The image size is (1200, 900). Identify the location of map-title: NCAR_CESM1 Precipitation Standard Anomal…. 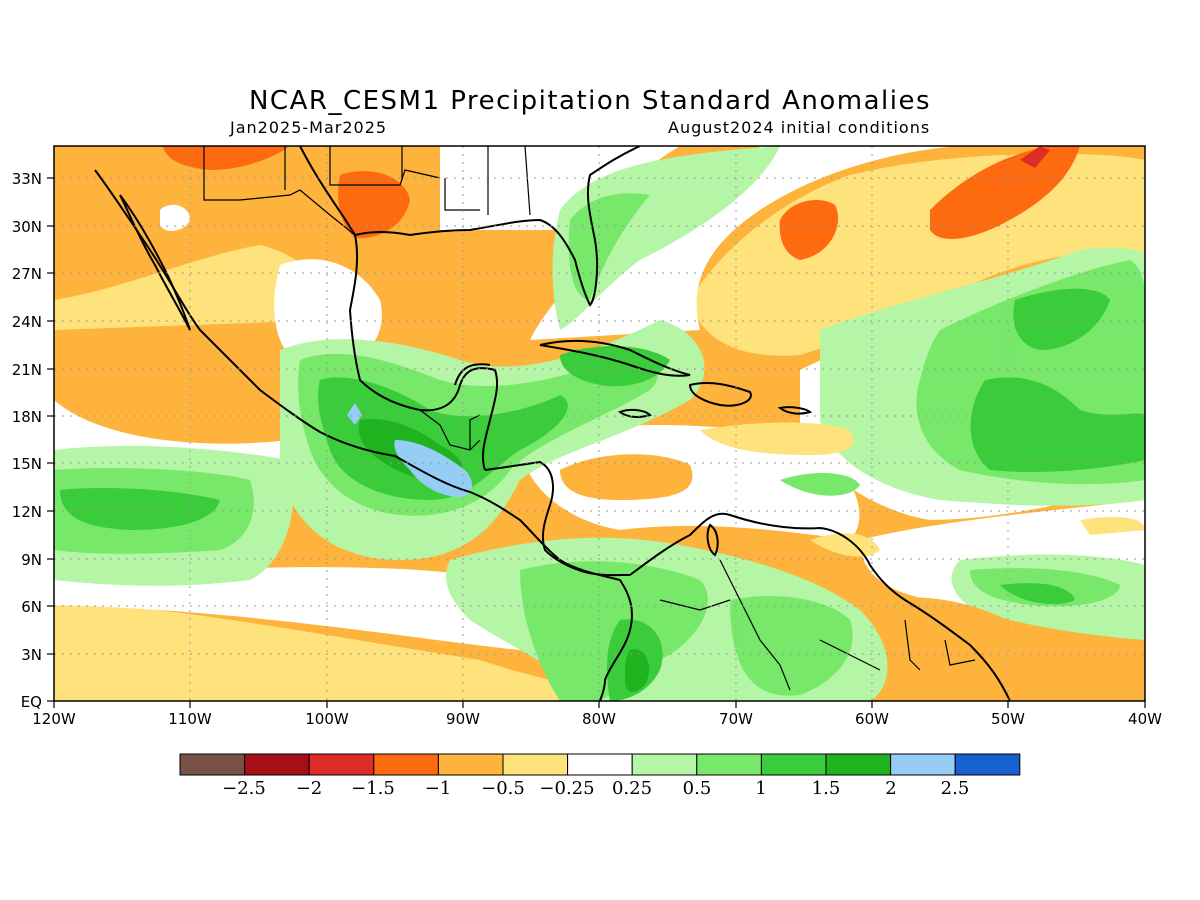
(590, 101).